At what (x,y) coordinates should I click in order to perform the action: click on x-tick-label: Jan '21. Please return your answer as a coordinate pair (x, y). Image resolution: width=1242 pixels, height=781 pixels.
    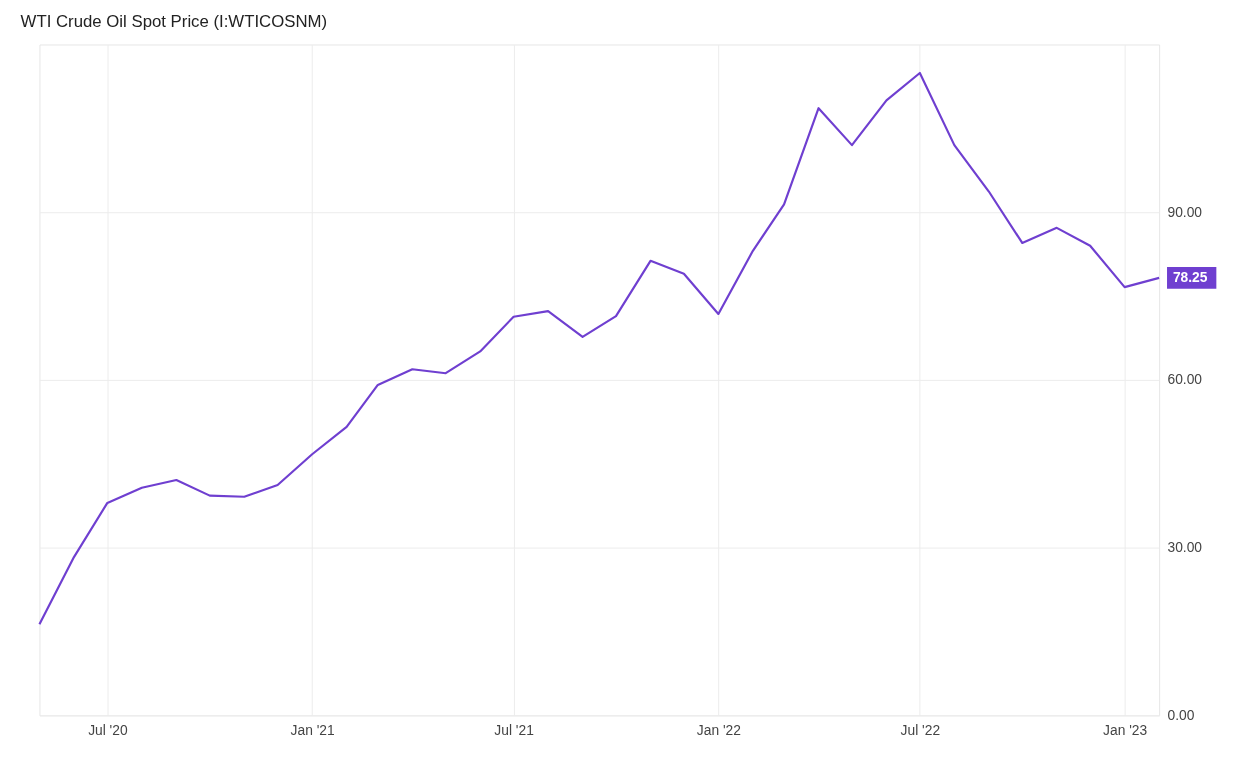
    Looking at the image, I should click on (312, 729).